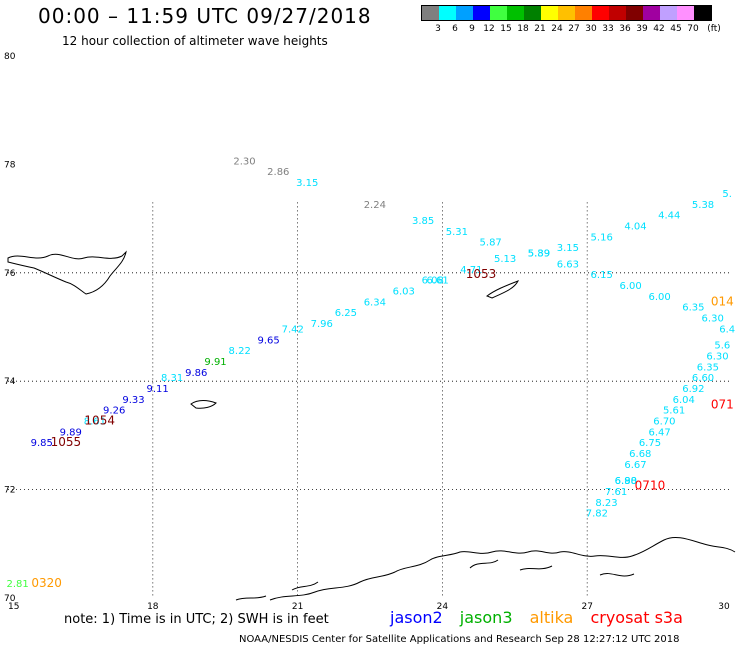 This screenshot has width=740, height=650. I want to click on legend-tick-label: 24, so click(557, 29).